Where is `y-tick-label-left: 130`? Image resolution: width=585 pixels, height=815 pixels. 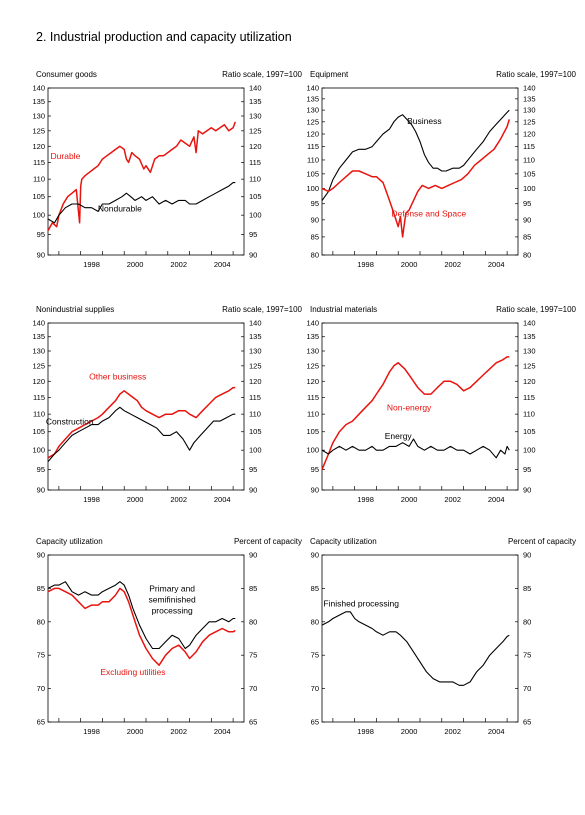 y-tick-label-left: 130 is located at coordinates (312, 110).